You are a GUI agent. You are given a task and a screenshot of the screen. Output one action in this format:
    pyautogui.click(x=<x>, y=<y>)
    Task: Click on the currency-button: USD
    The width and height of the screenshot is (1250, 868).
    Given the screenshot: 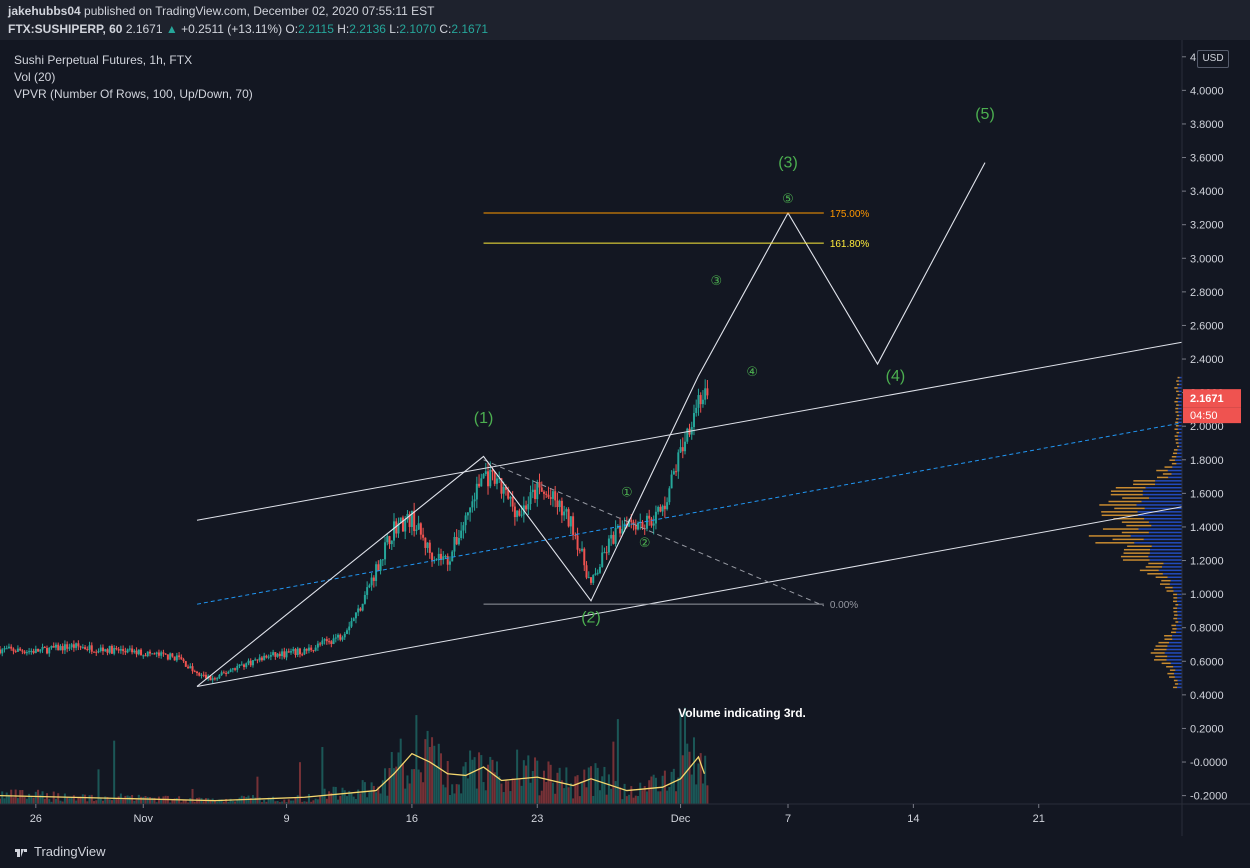 What is the action you would take?
    pyautogui.click(x=1213, y=59)
    